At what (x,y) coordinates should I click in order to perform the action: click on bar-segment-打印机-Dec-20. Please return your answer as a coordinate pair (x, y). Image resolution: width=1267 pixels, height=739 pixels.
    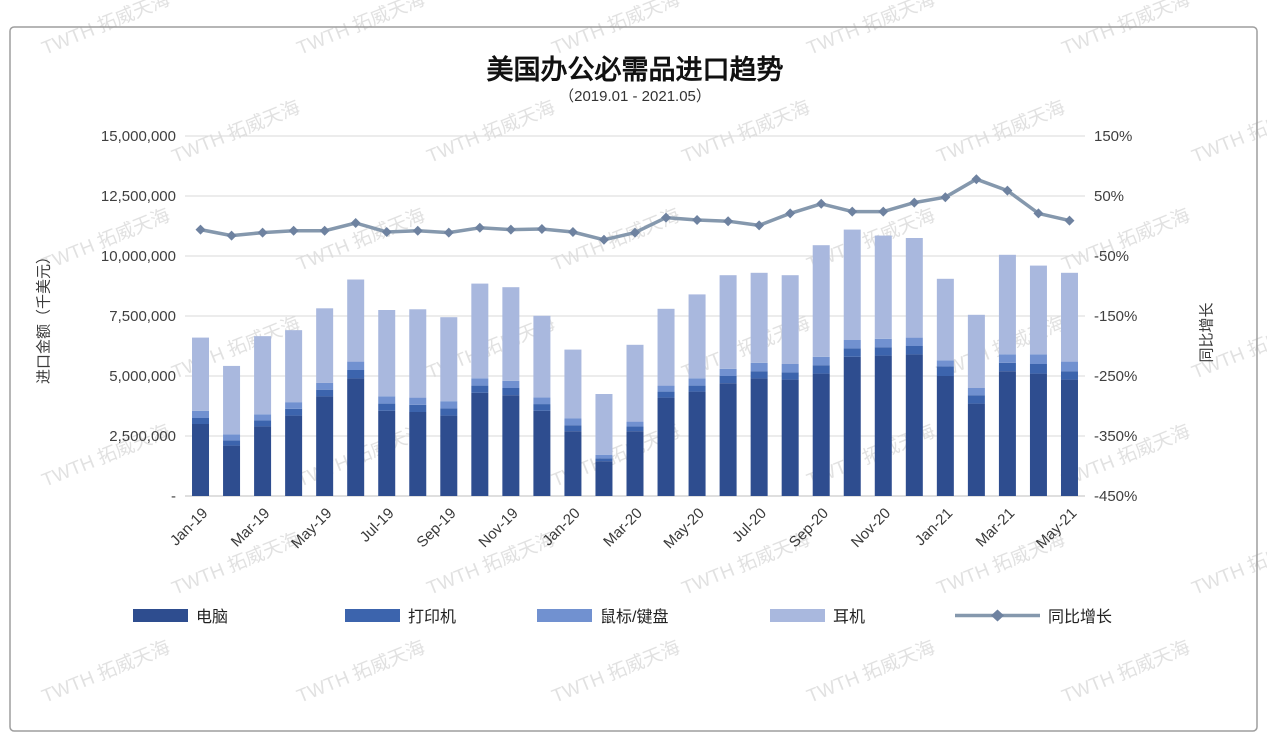
    Looking at the image, I should click on (914, 350).